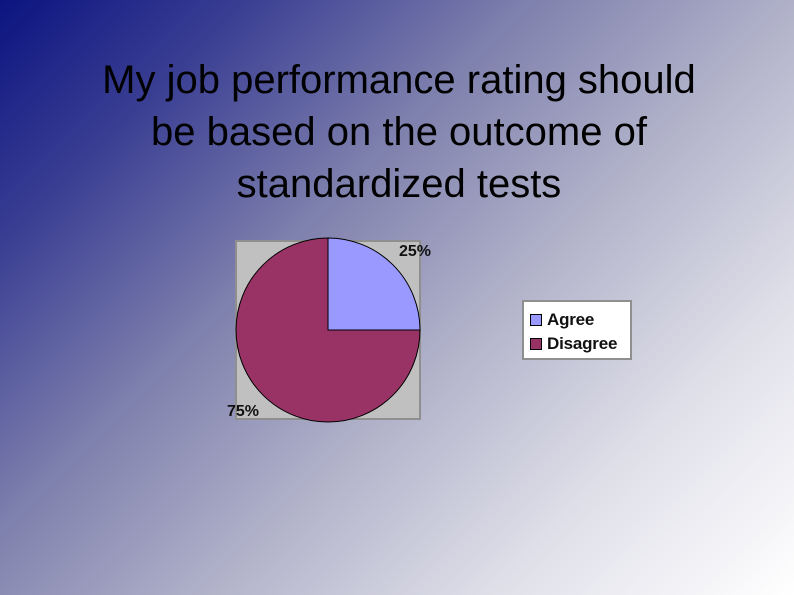 The image size is (794, 595). I want to click on legend-label-agree: Agree, so click(571, 319).